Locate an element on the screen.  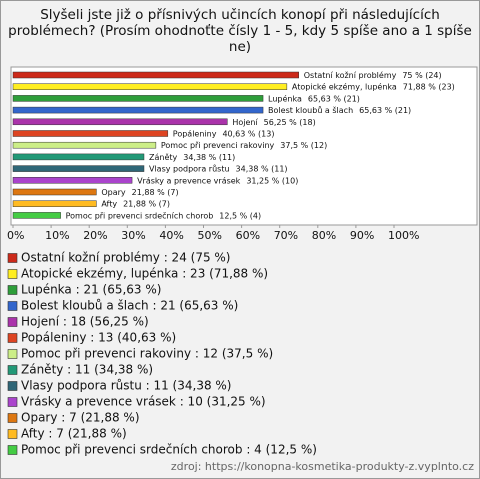
bar-label: Opary 21,88 % (7) is located at coordinates (139, 192).